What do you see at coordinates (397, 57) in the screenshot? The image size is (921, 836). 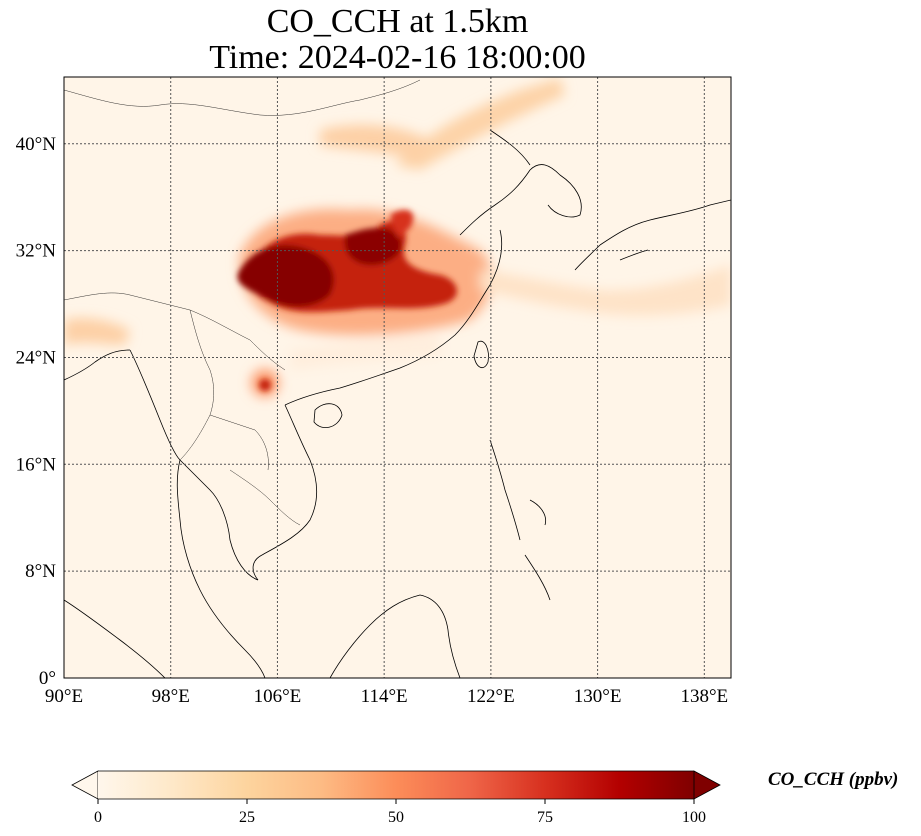 I see `title-line-2: Time: 2024-02-16 18:00:00` at bounding box center [397, 57].